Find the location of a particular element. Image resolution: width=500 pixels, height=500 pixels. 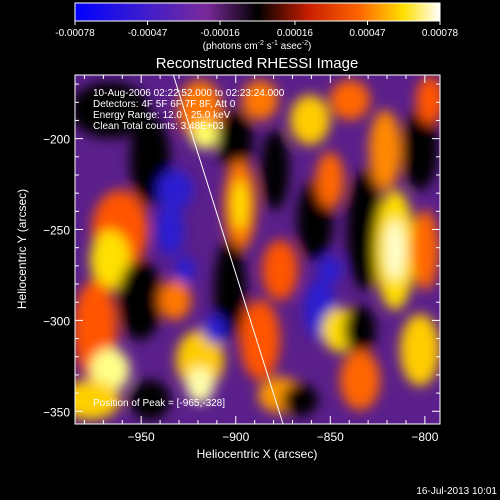

colorbar-tick-label: 0.00016 is located at coordinates (295, 33).